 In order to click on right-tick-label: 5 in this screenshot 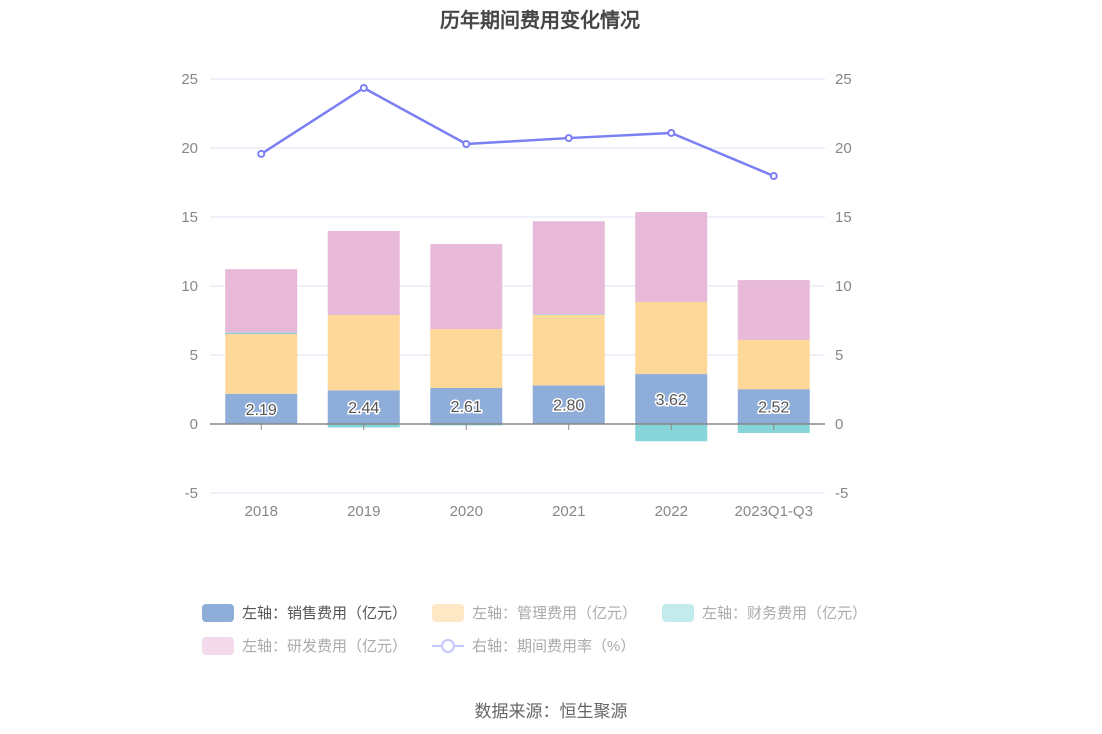, I will do `click(839, 355)`.